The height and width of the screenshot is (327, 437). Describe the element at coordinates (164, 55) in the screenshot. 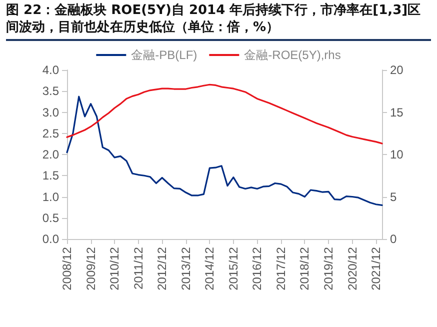

I see `legend-label: 金融-PB(LF)` at that location.